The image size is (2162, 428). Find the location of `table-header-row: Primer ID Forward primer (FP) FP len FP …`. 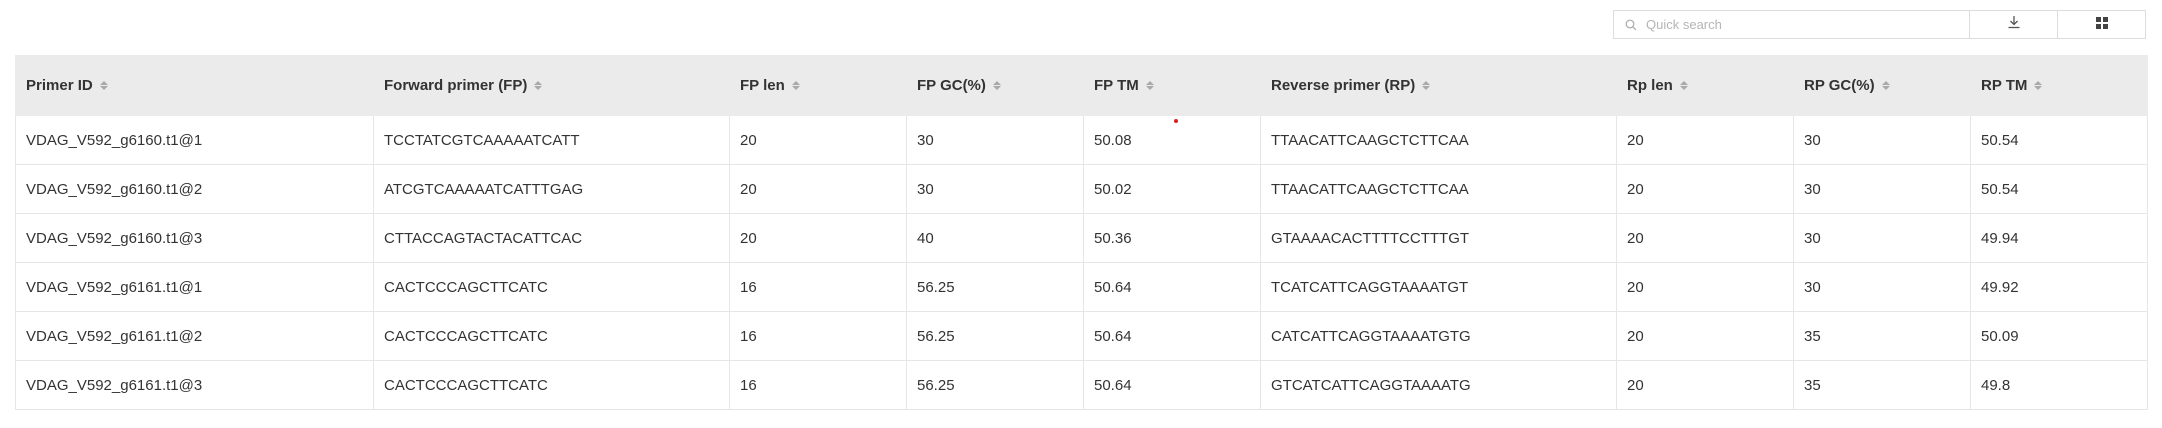

table-header-row: Primer ID Forward primer (FP) FP len FP … is located at coordinates (1081, 85).